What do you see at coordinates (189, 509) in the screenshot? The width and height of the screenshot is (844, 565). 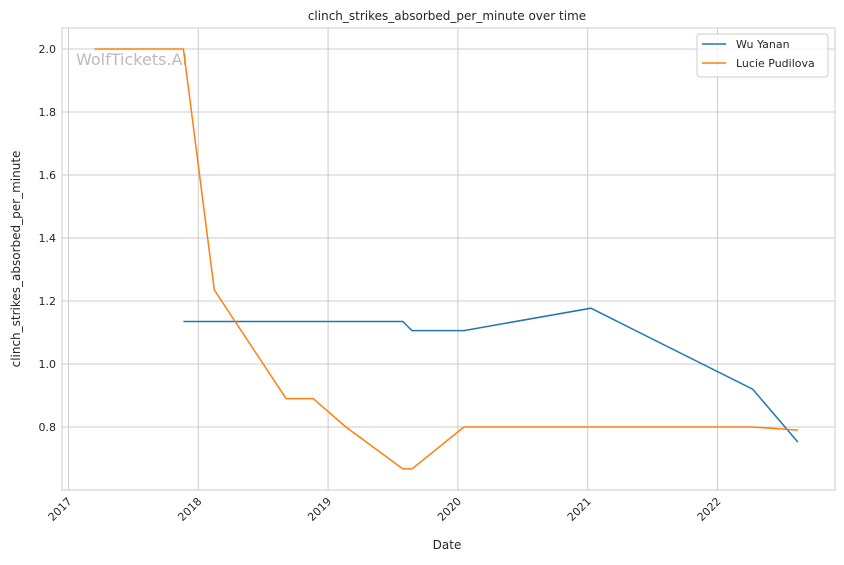 I see `x-tick-label: 2018` at bounding box center [189, 509].